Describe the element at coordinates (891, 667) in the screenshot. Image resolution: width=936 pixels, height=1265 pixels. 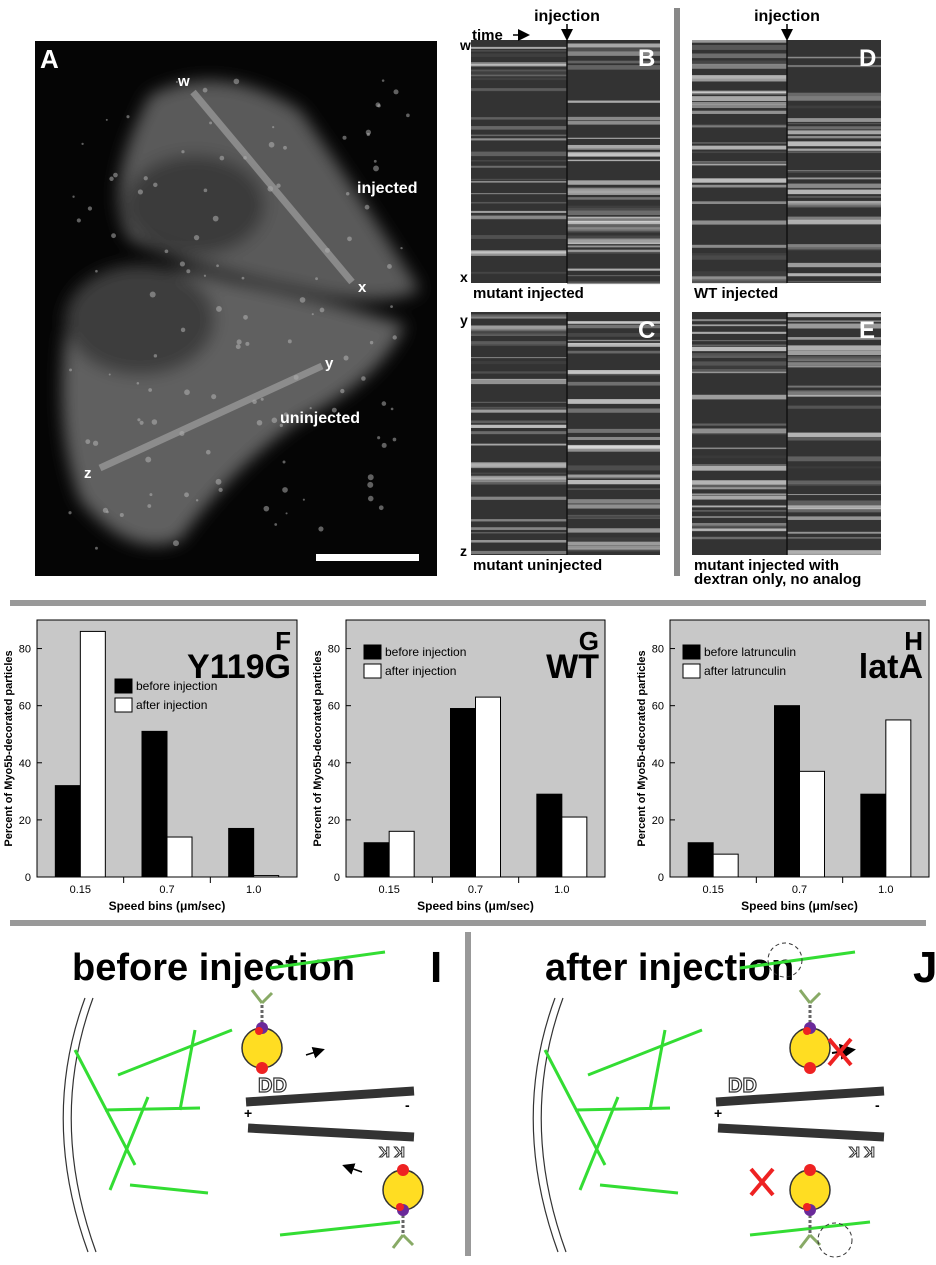
I see `chart-title: latA` at that location.